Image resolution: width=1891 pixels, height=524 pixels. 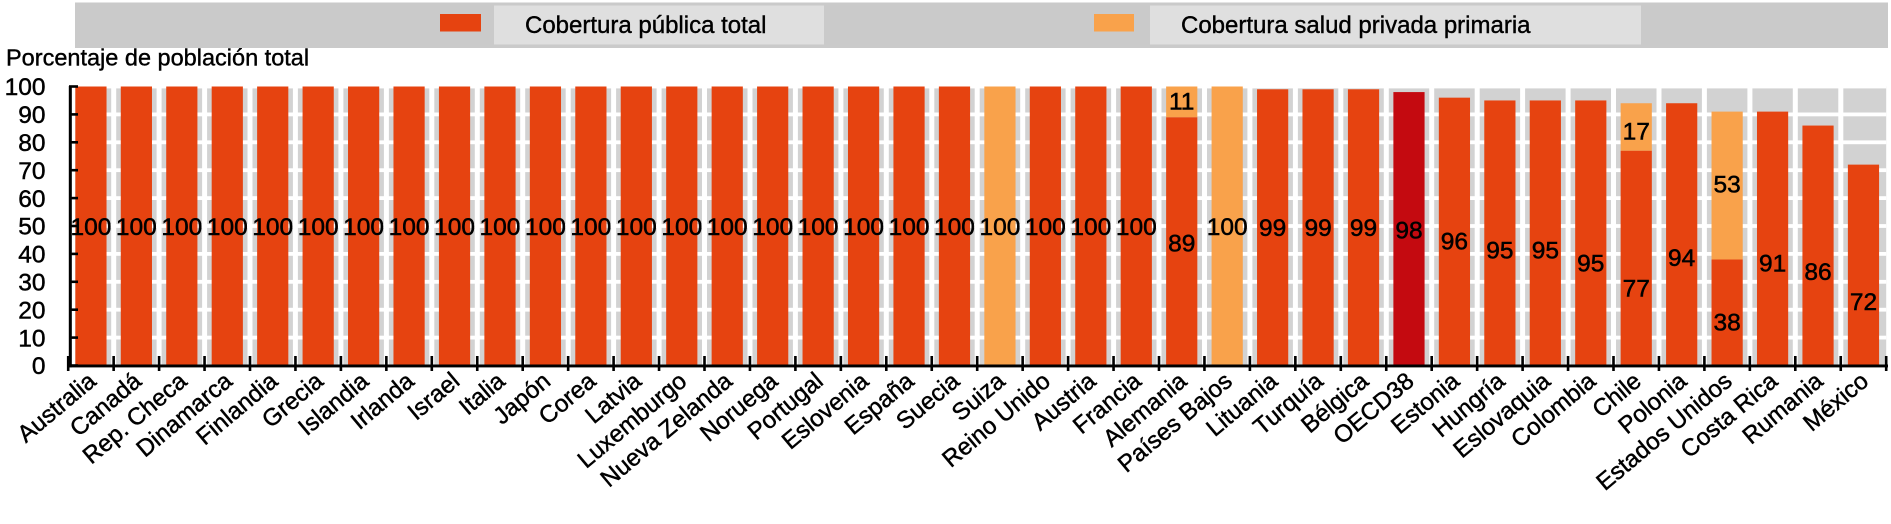 I want to click on svg-text: 91, so click(x=1772, y=263).